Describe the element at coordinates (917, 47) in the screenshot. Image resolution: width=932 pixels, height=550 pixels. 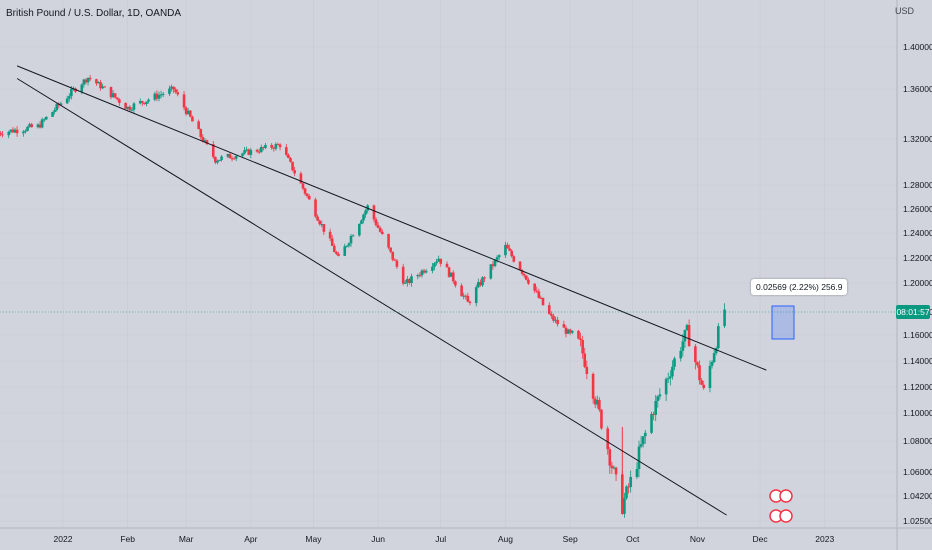
I see `price-tick-label: 1.40000` at that location.